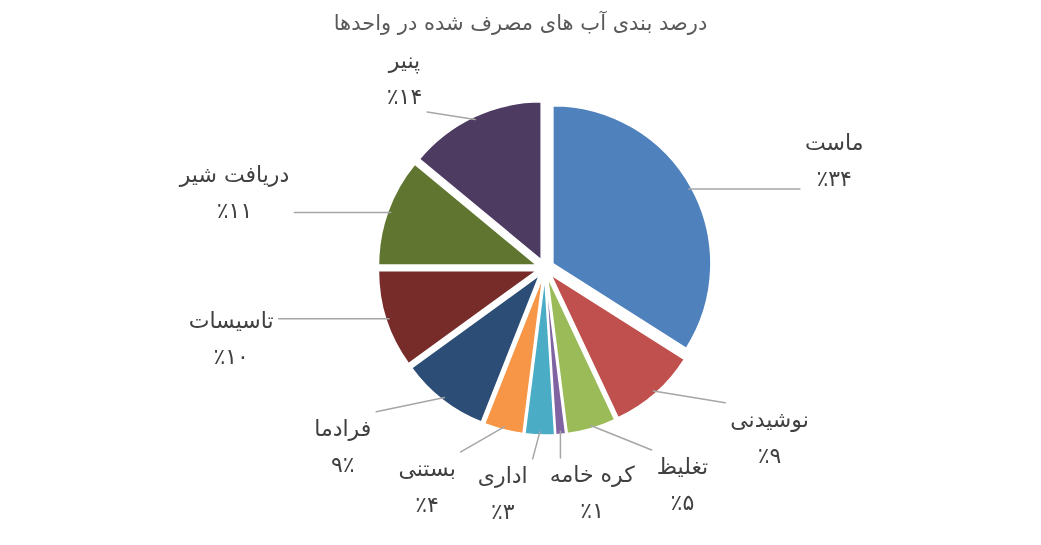 This screenshot has height=545, width=1041. Describe the element at coordinates (342, 464) in the screenshot. I see `data-label: ۹٪` at that location.